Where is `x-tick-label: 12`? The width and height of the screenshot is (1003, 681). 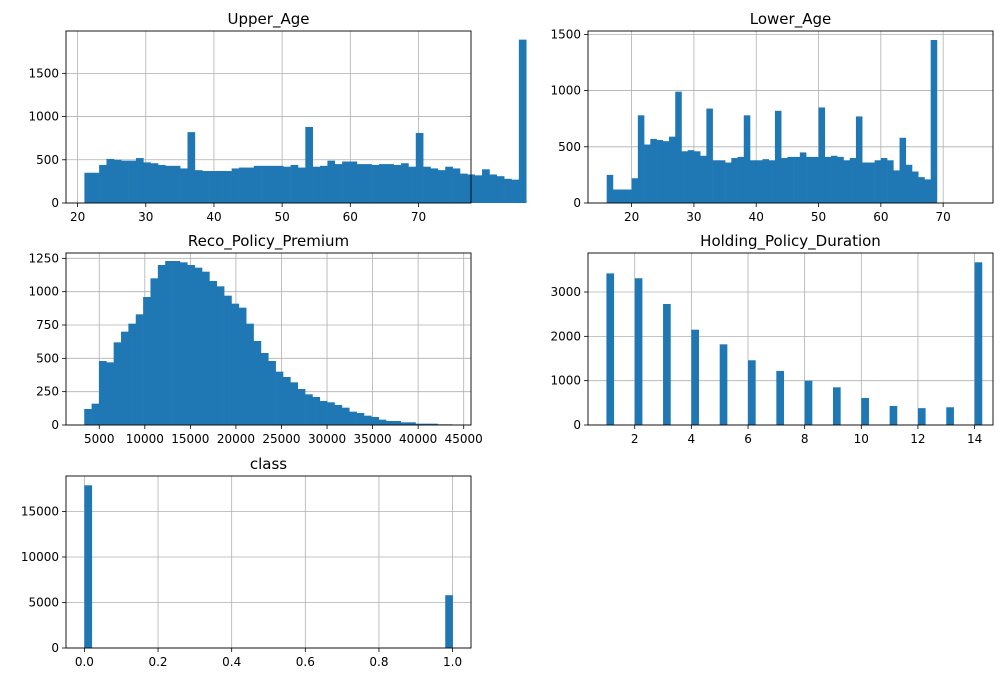 x-tick-label: 12 is located at coordinates (917, 439).